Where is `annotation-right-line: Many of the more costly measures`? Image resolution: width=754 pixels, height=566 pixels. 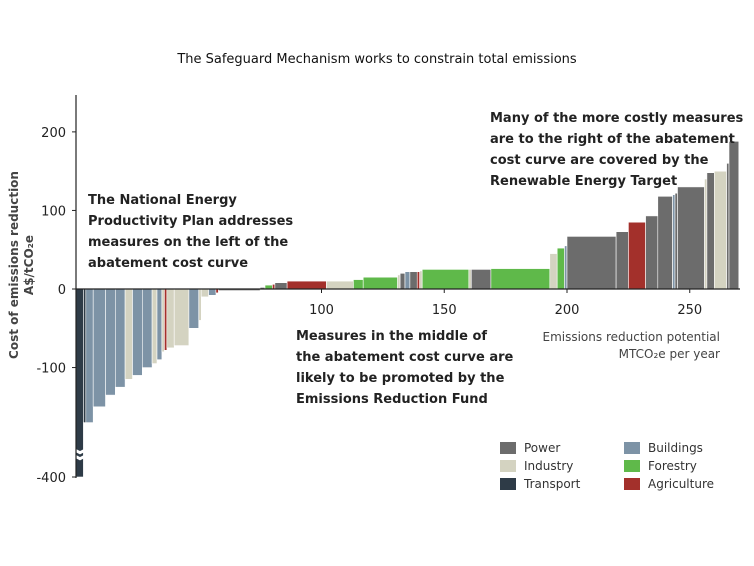 annotation-right-line: Many of the more costly measures is located at coordinates (617, 118).